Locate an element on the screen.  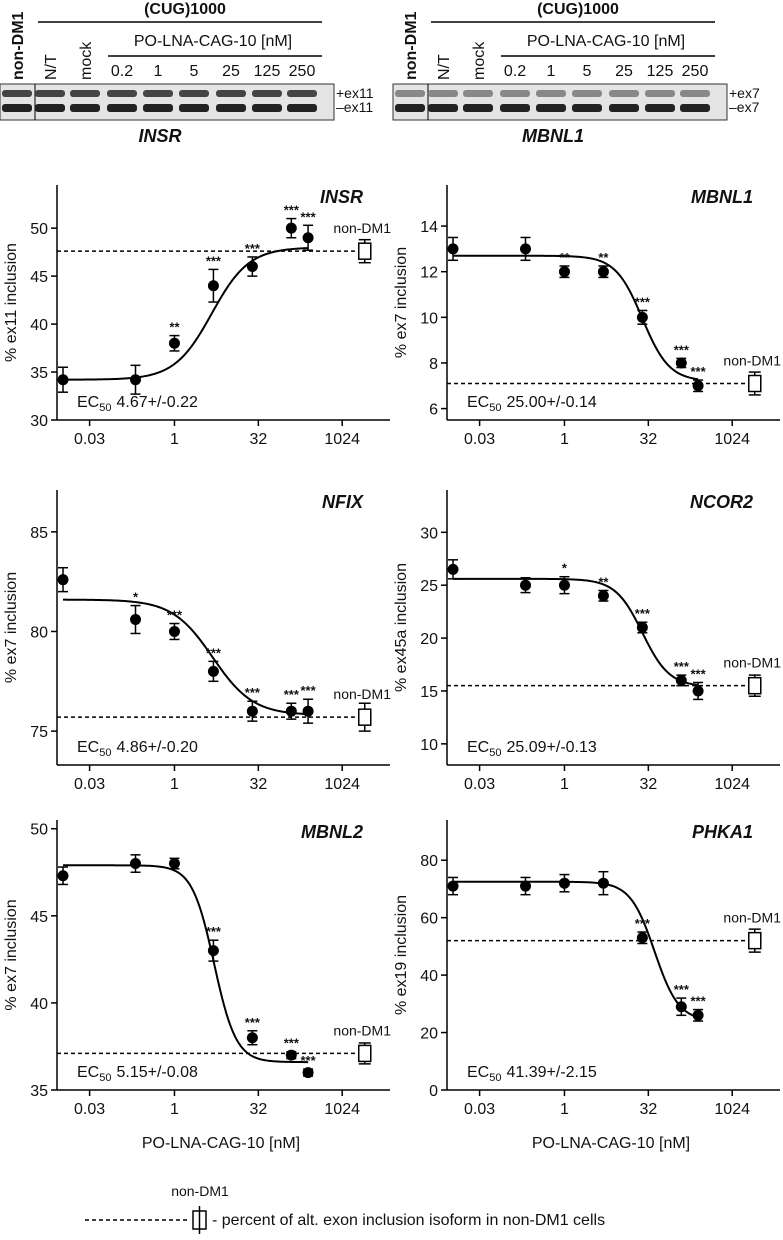
treatment-label: PO-LNA-CAG-10 [nM] is located at coordinates (213, 41).